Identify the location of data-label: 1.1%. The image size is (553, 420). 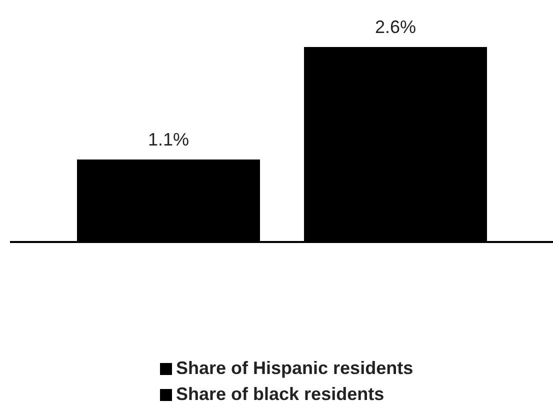
(169, 140).